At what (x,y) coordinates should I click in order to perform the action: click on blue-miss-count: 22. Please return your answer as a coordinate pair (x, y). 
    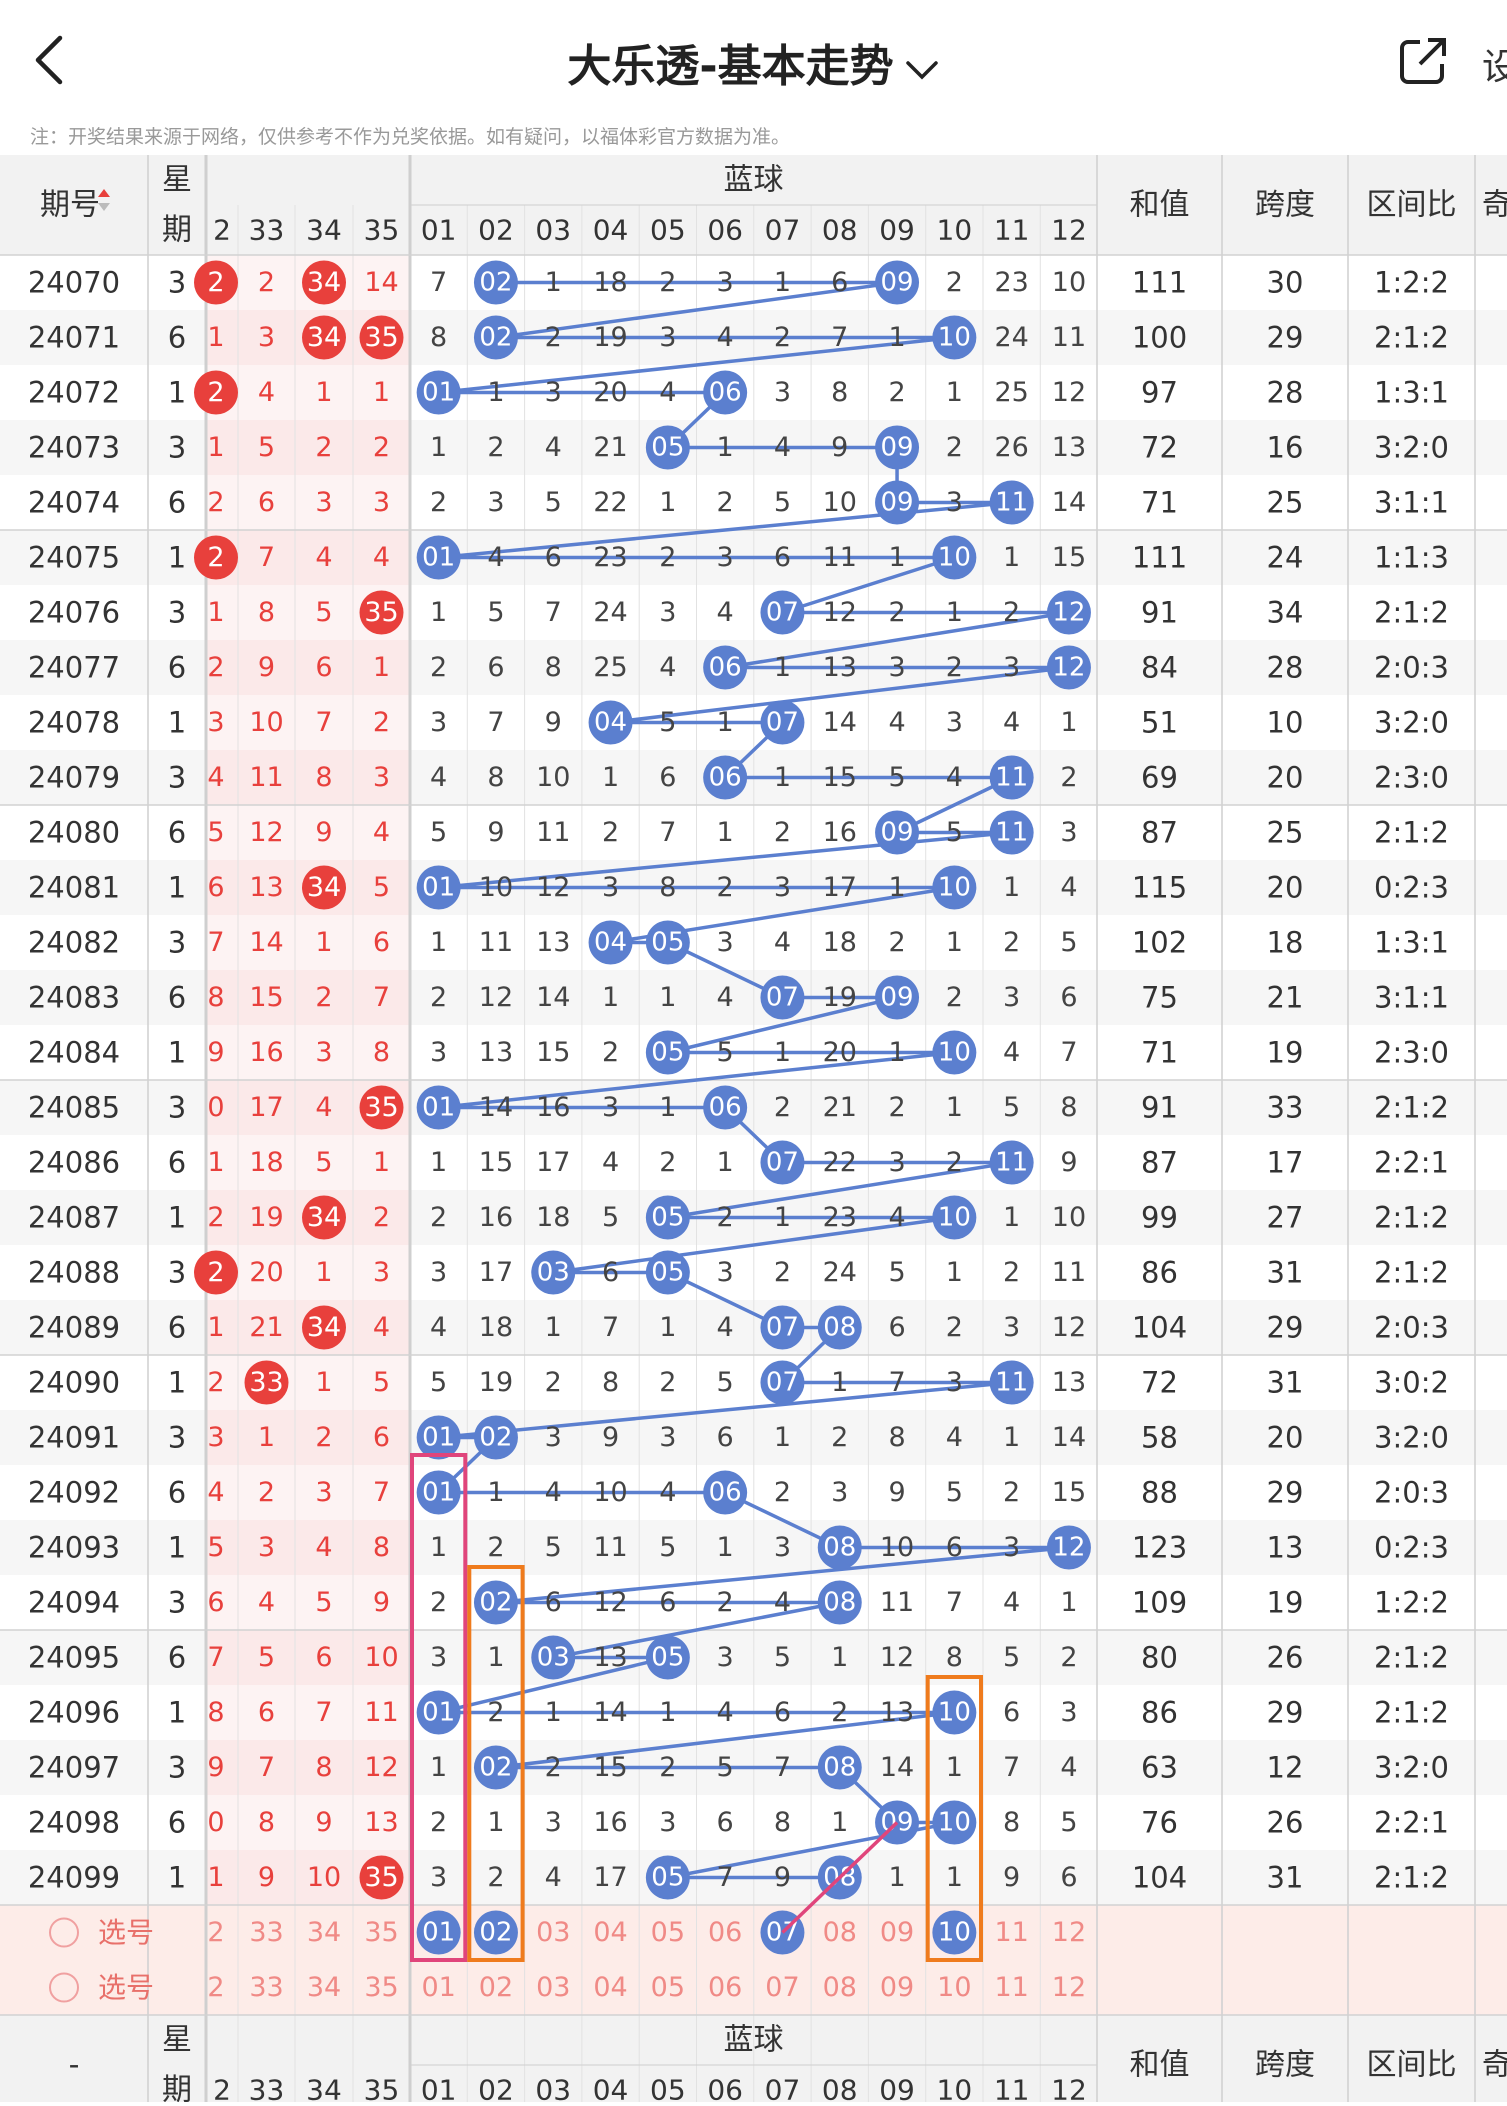
    Looking at the image, I should click on (840, 1162).